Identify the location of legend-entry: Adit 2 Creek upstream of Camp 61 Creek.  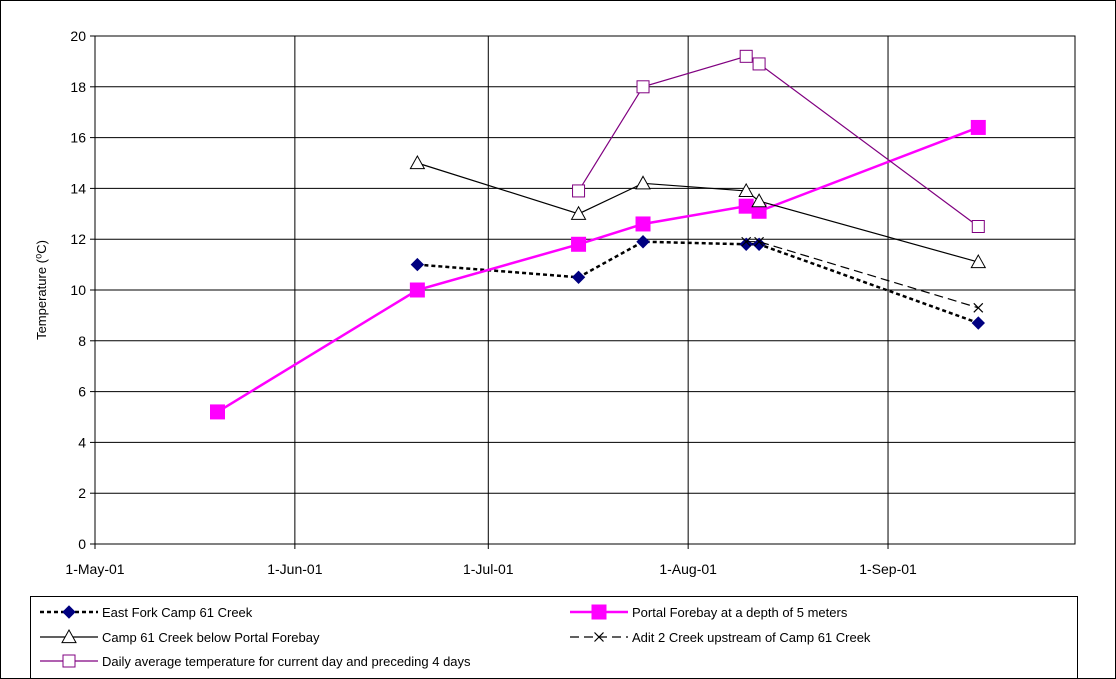
(720, 637).